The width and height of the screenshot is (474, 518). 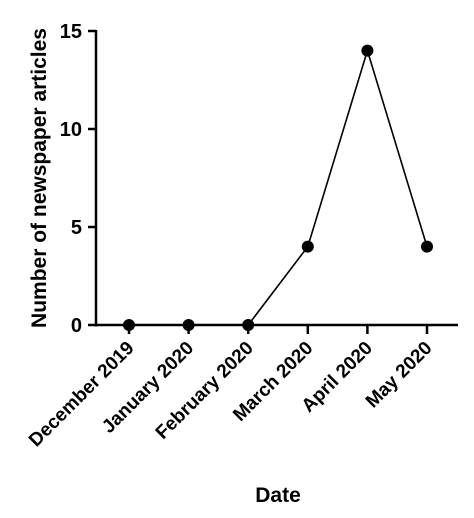 What do you see at coordinates (39, 178) in the screenshot?
I see `y-axis-title: Number of newspaper articles` at bounding box center [39, 178].